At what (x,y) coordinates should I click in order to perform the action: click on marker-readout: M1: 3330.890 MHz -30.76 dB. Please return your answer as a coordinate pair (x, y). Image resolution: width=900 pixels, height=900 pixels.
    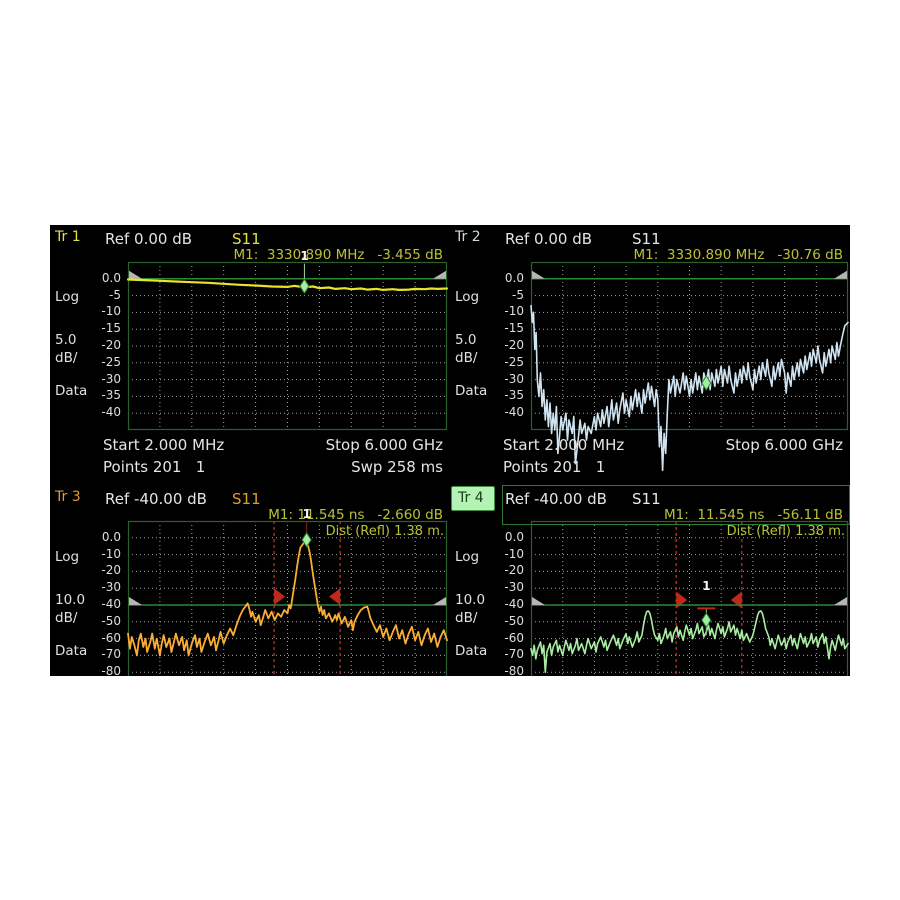
    Looking at the image, I should click on (738, 255).